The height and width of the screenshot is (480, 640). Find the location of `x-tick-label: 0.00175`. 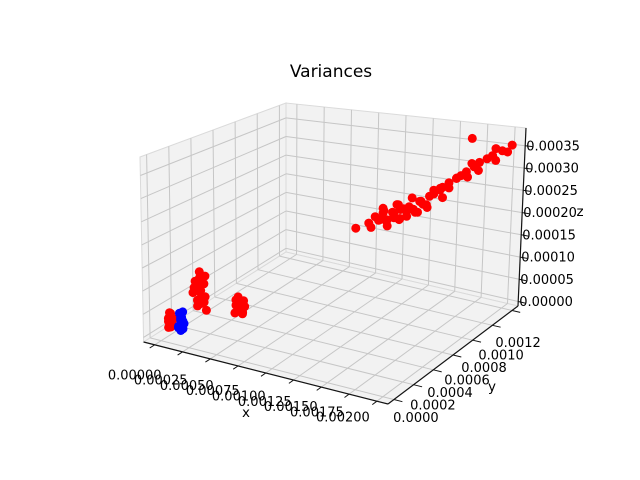

x-tick-label: 0.00175 is located at coordinates (317, 412).